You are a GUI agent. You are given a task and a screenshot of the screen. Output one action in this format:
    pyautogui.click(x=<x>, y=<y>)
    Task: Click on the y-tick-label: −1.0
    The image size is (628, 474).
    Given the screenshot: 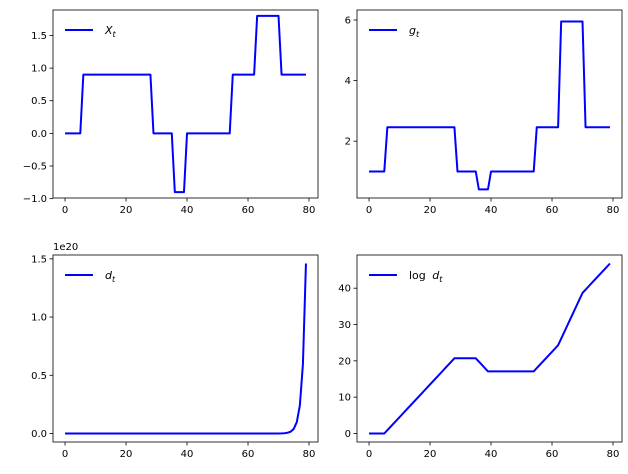 What is the action you would take?
    pyautogui.click(x=35, y=199)
    